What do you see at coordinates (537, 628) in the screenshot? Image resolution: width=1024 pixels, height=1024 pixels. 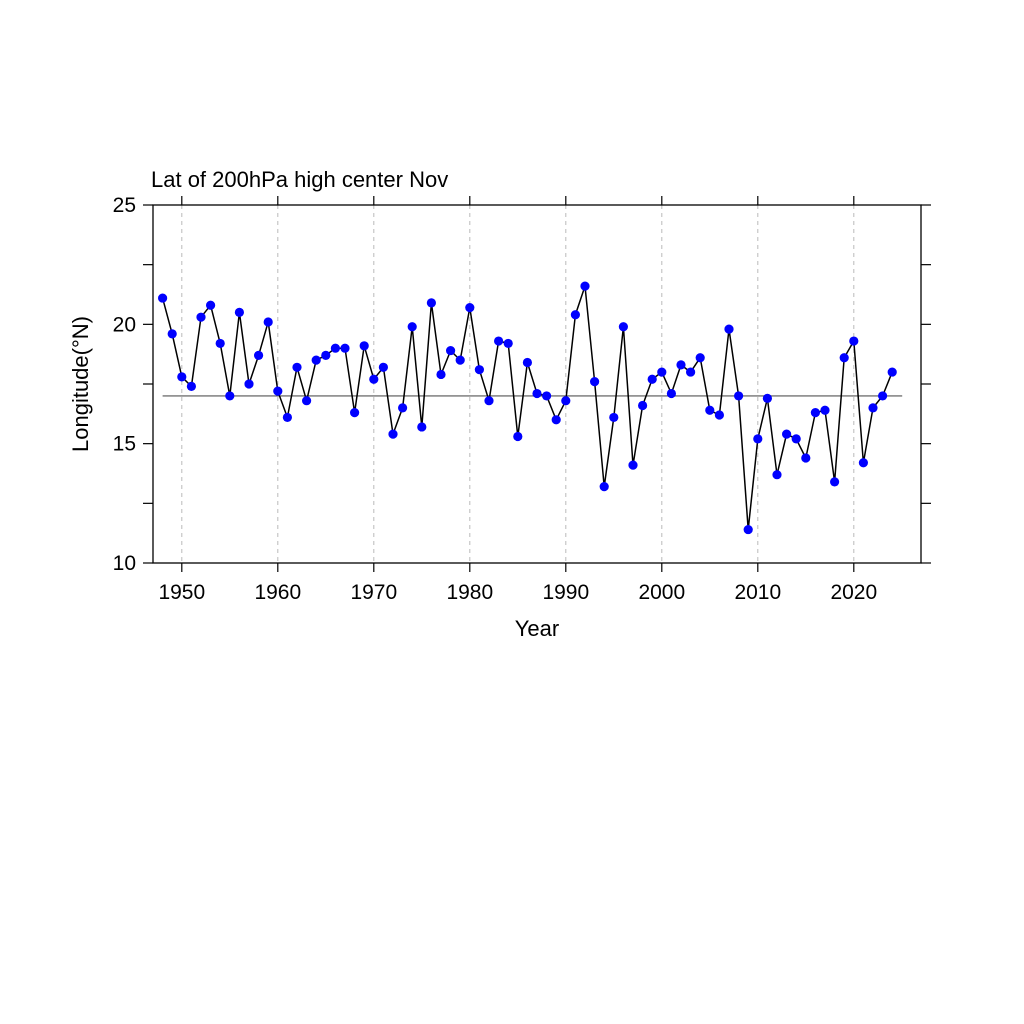 I see `x-axis-label: Year` at bounding box center [537, 628].